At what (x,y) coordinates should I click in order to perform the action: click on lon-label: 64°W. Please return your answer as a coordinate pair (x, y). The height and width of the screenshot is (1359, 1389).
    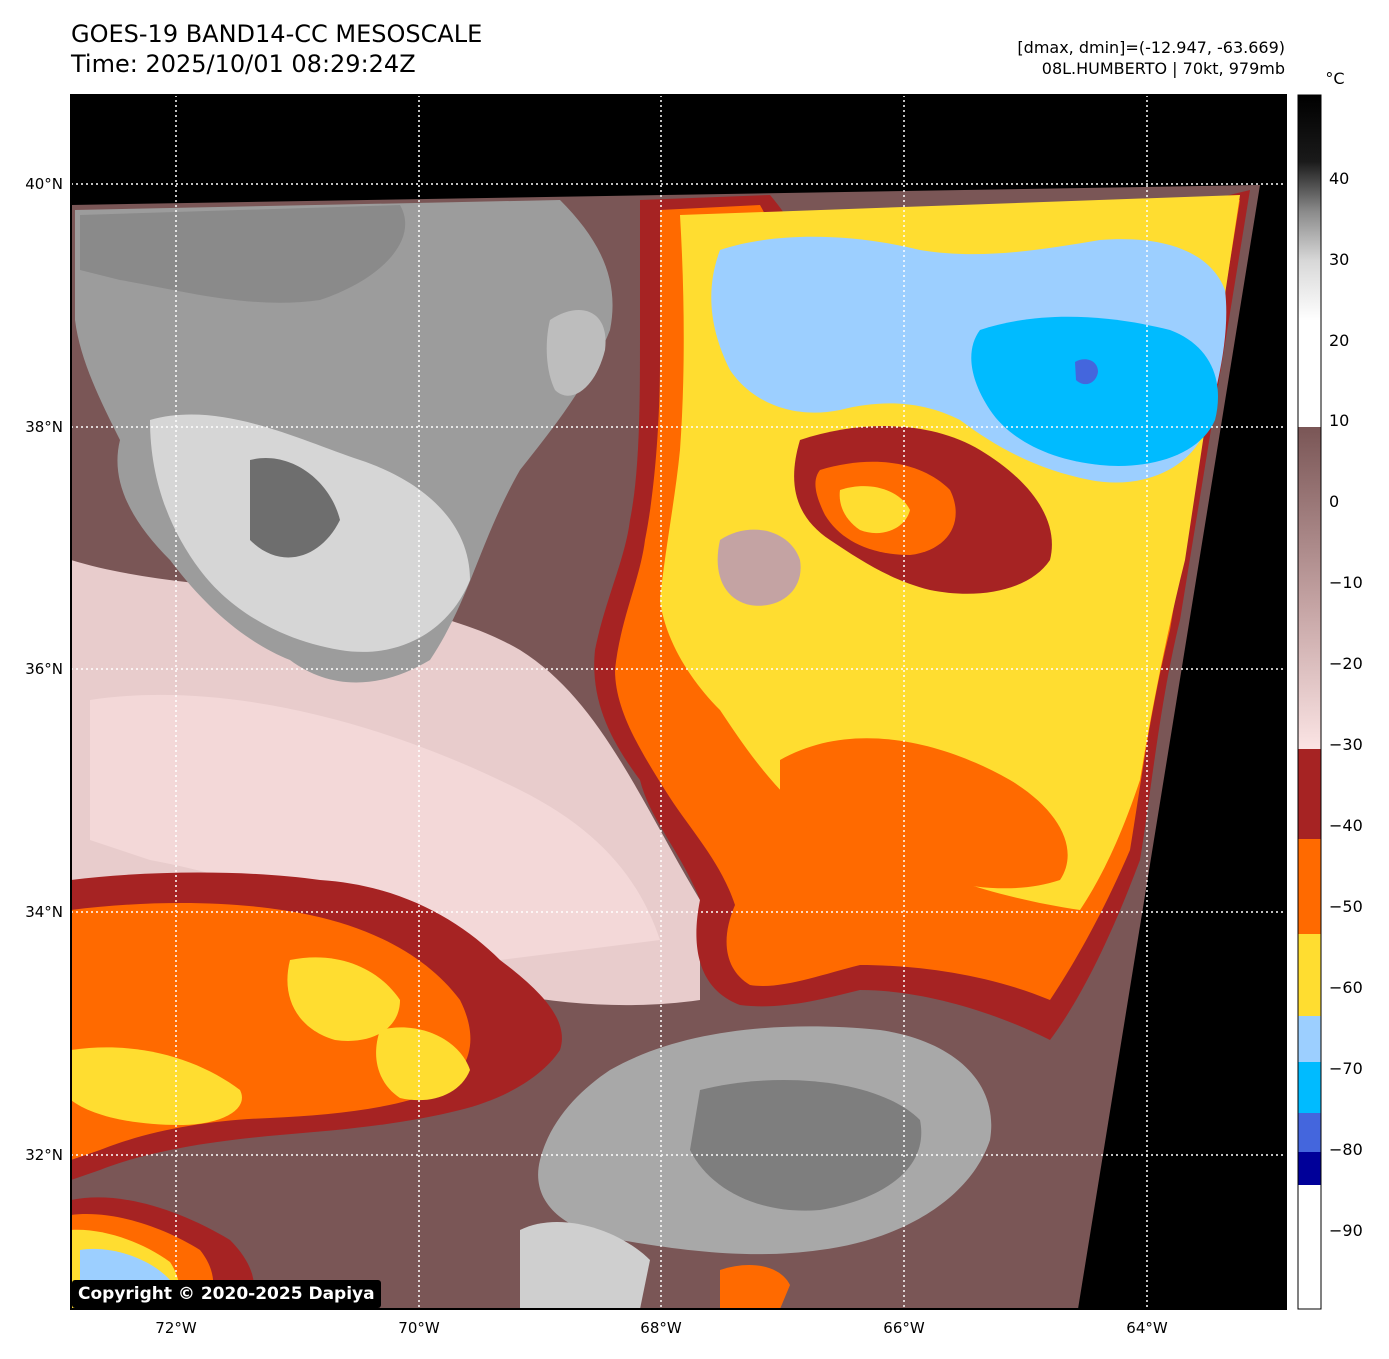
    Looking at the image, I should click on (1147, 1328).